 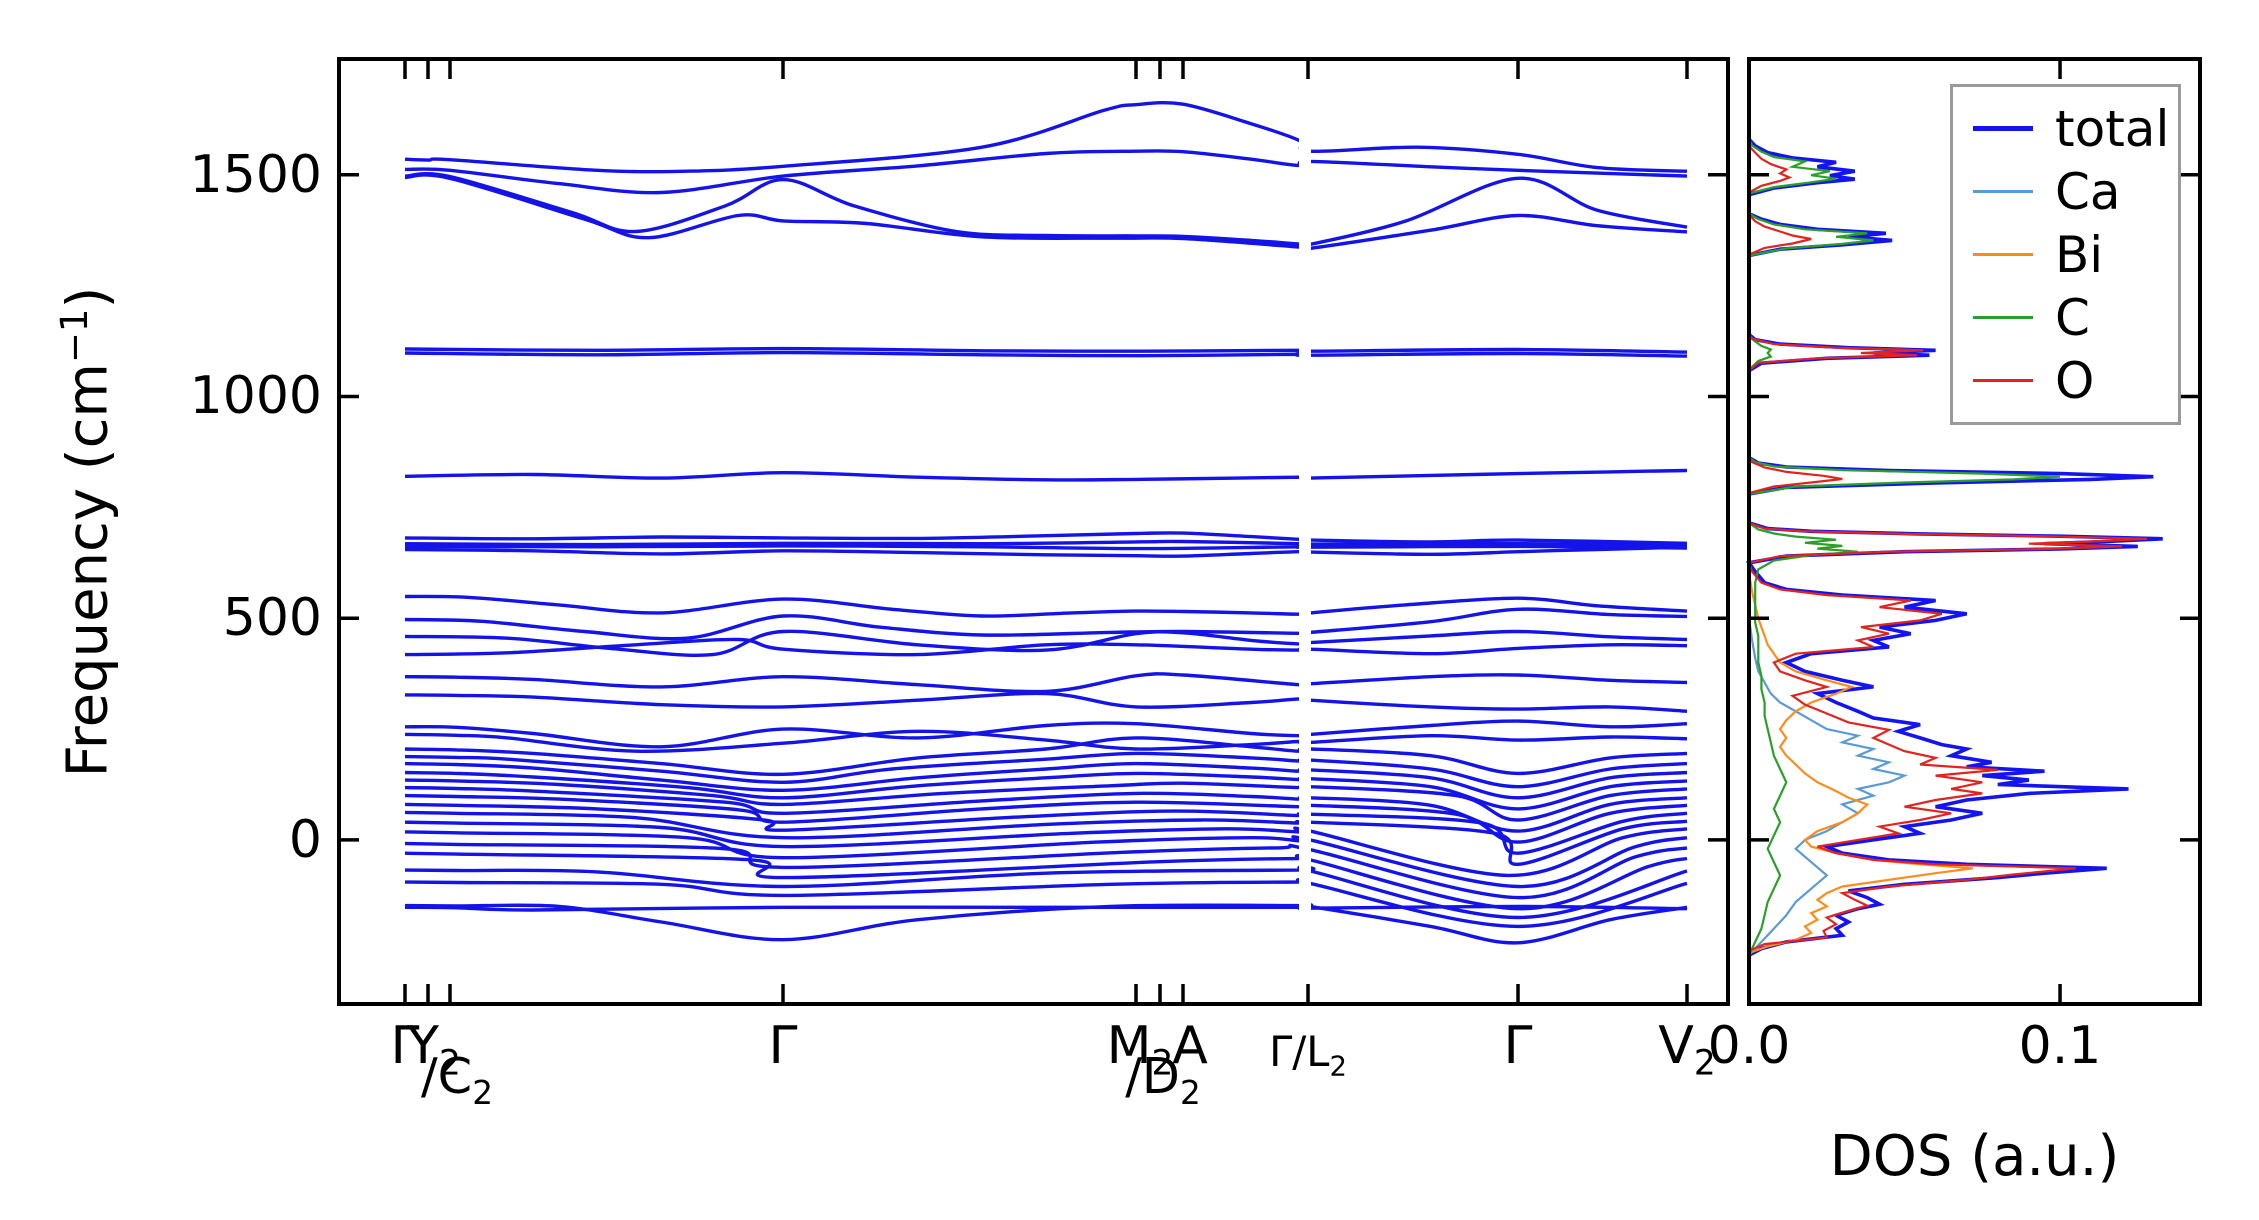 What do you see at coordinates (2003, 380) in the screenshot?
I see `legend-line-O` at bounding box center [2003, 380].